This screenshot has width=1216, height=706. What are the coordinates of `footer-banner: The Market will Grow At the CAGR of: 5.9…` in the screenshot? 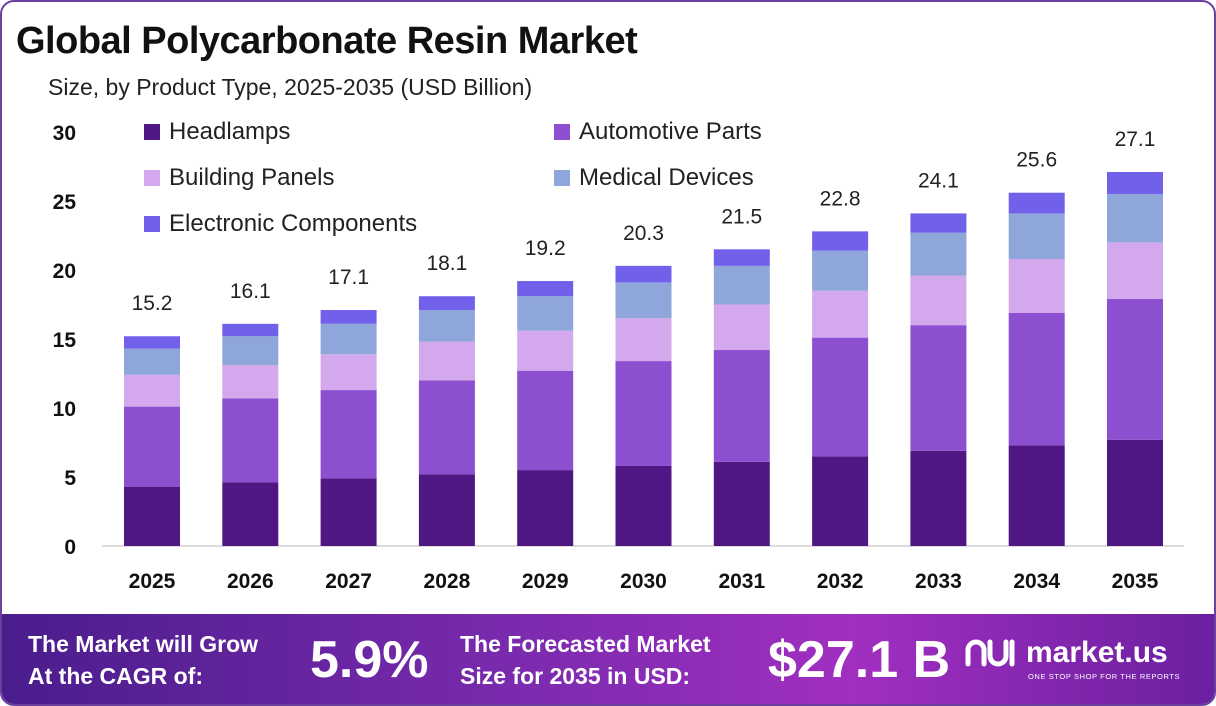 It's located at (608, 659).